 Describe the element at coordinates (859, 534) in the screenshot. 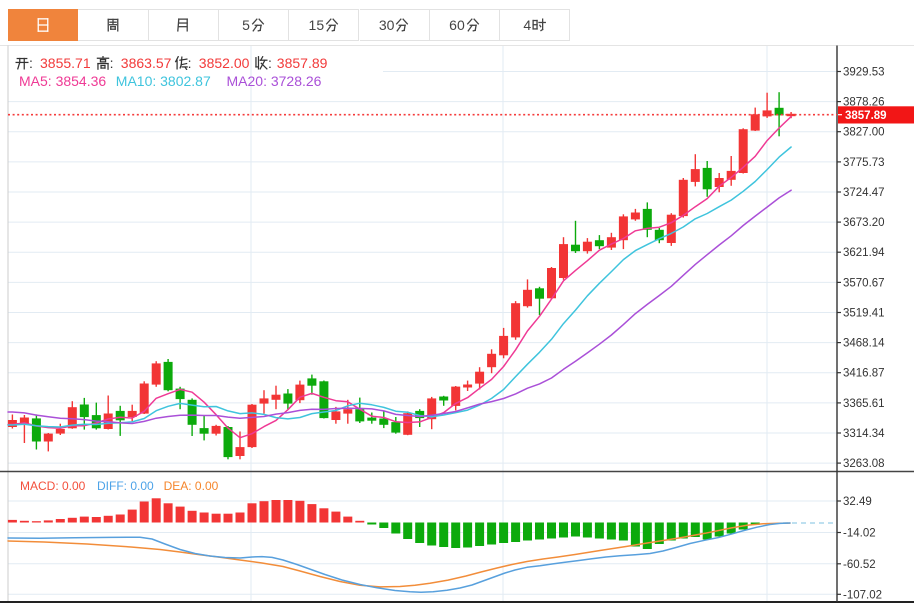

I see `svg-text: -14.02` at that location.